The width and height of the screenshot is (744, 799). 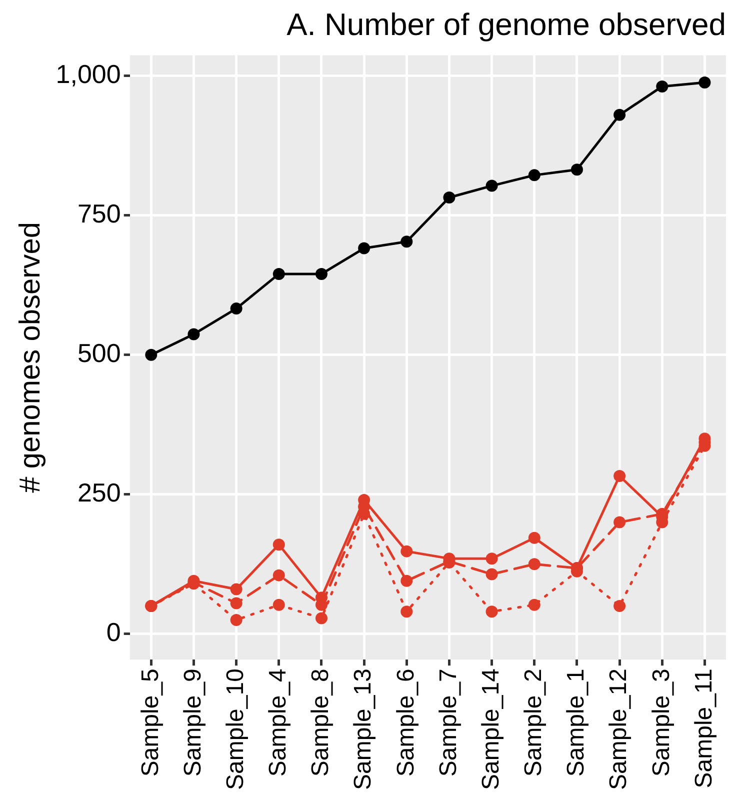 I want to click on y-tick-label: 250, so click(x=99, y=493).